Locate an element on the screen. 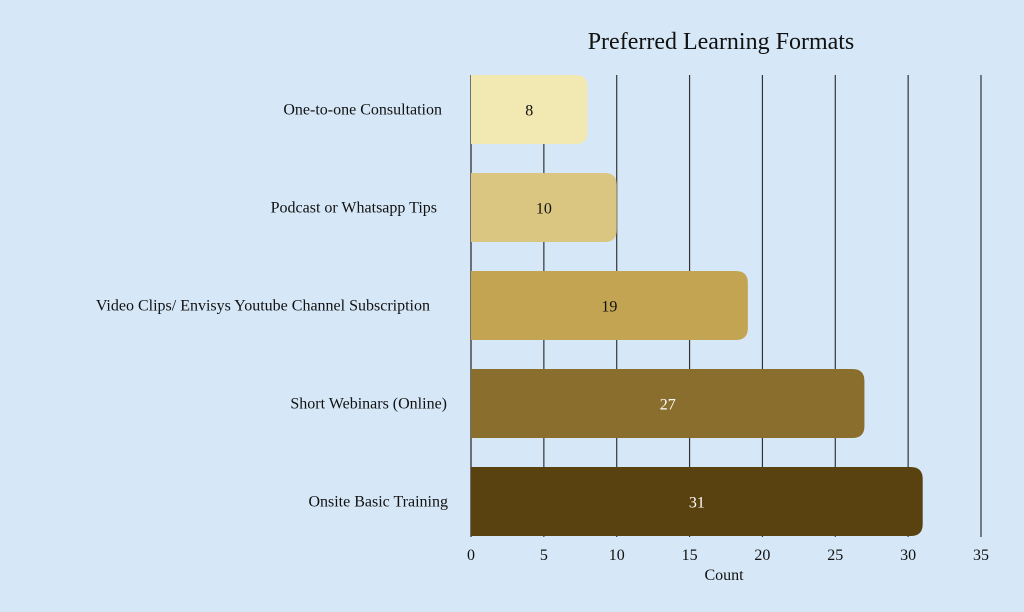 This screenshot has height=612, width=1024. bar-value-label: 8 is located at coordinates (529, 111).